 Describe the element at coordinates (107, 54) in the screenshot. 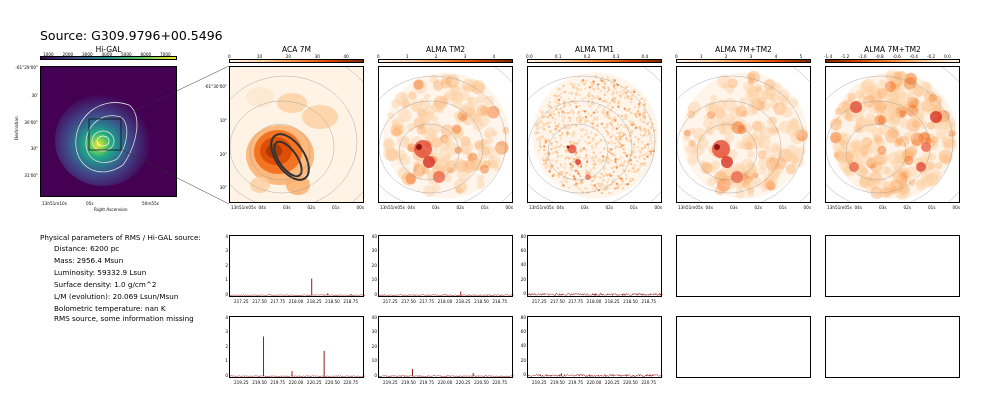

I see `hi-gal-colorbar-tick: 4000` at that location.